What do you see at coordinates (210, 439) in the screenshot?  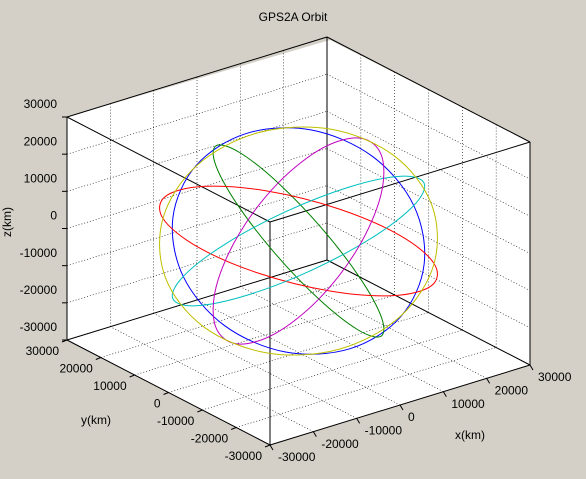 I see `y-tick-label: -20000` at bounding box center [210, 439].